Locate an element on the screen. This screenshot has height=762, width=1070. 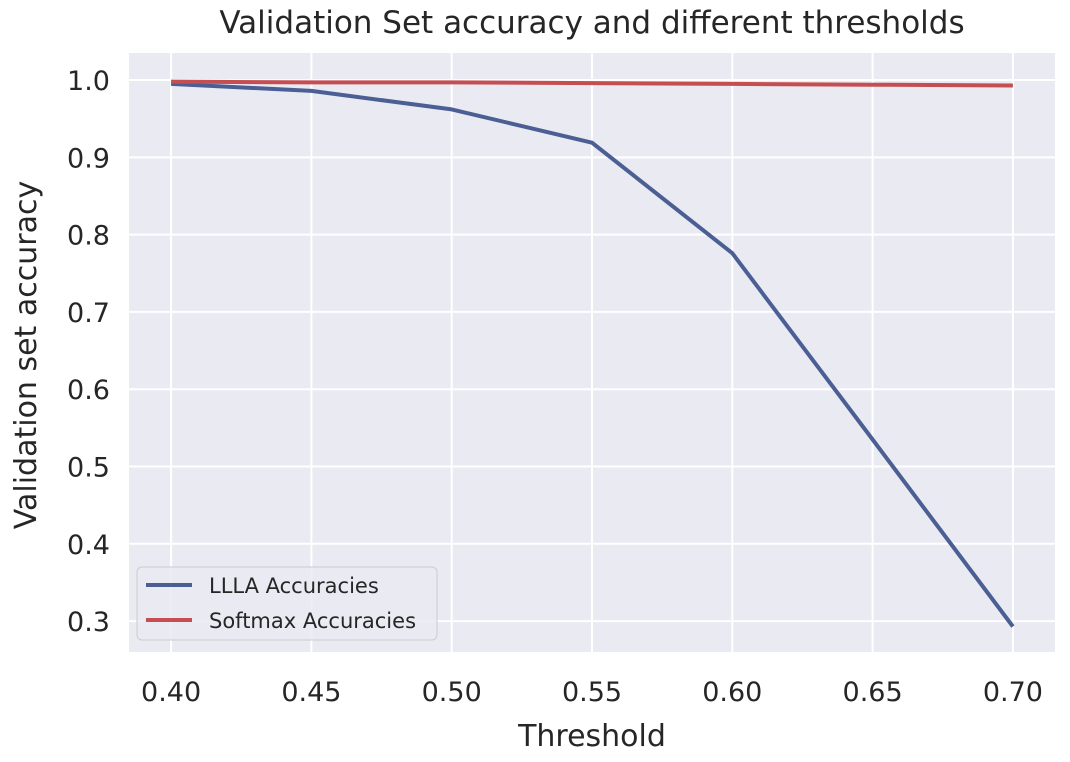
y-tick-label: 0.7 is located at coordinates (88, 313).